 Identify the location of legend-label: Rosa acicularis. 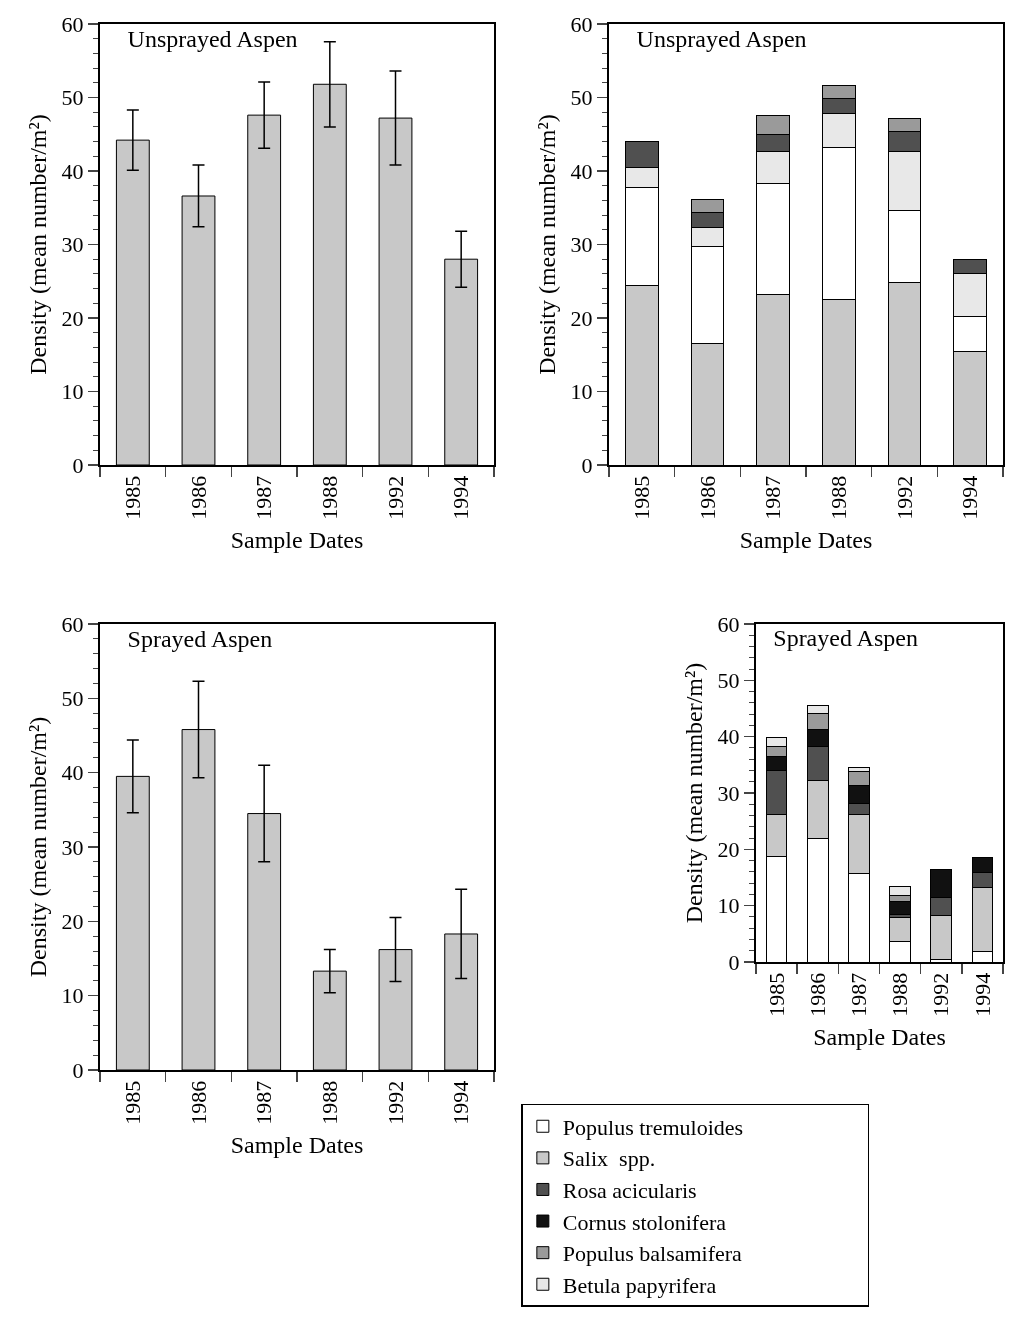
(629, 1191).